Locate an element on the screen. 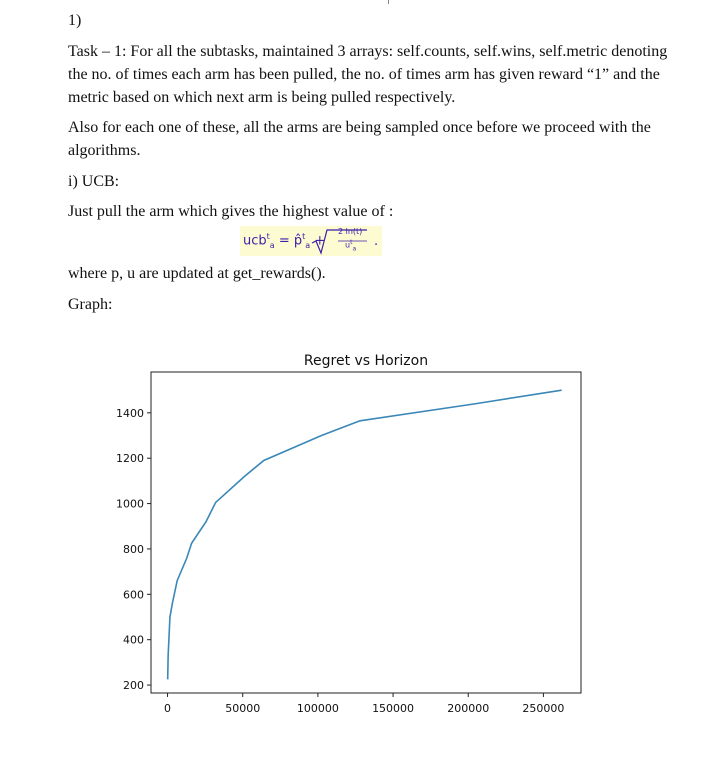 This screenshot has width=715, height=757. update-note: where p, u are updated at get_rewards(). is located at coordinates (197, 273).